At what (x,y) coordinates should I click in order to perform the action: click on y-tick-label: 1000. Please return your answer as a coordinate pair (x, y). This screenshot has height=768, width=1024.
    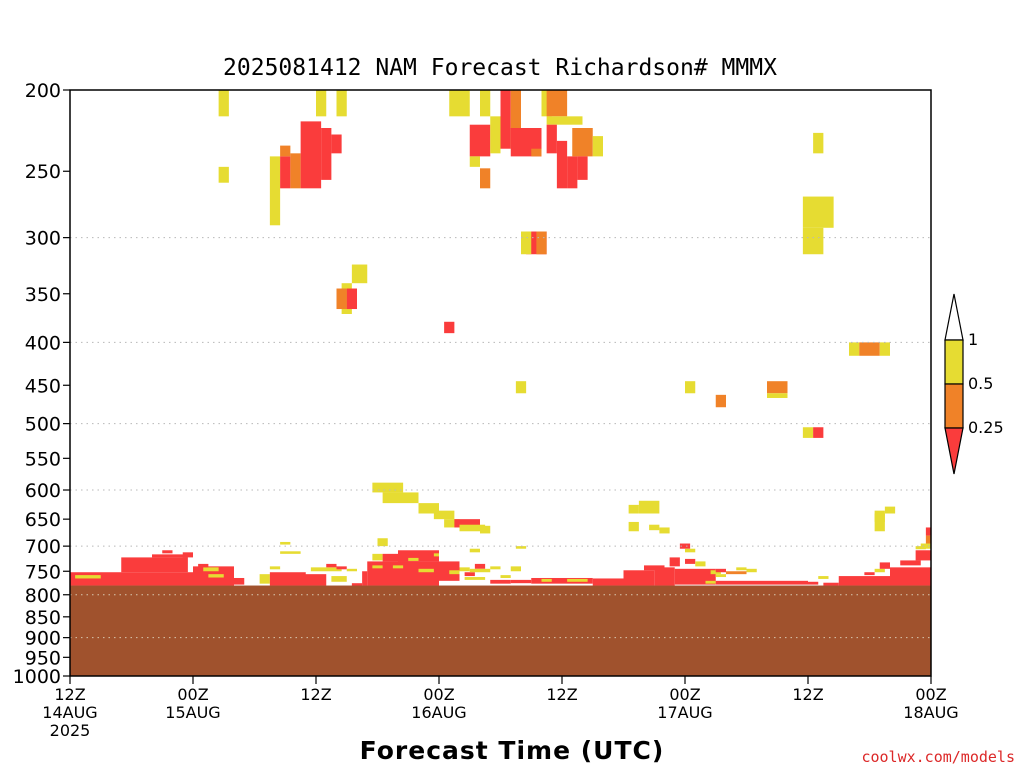
    Looking at the image, I should click on (37, 677).